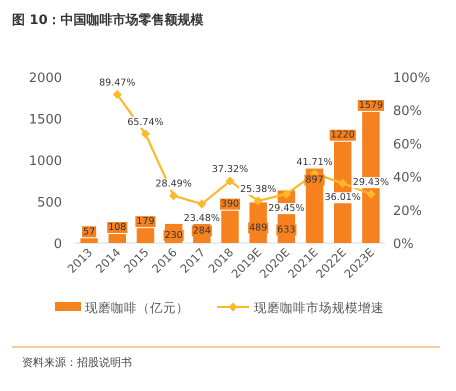  Describe the element at coordinates (343, 198) in the screenshot. I see `data-label: 36.01%` at that location.